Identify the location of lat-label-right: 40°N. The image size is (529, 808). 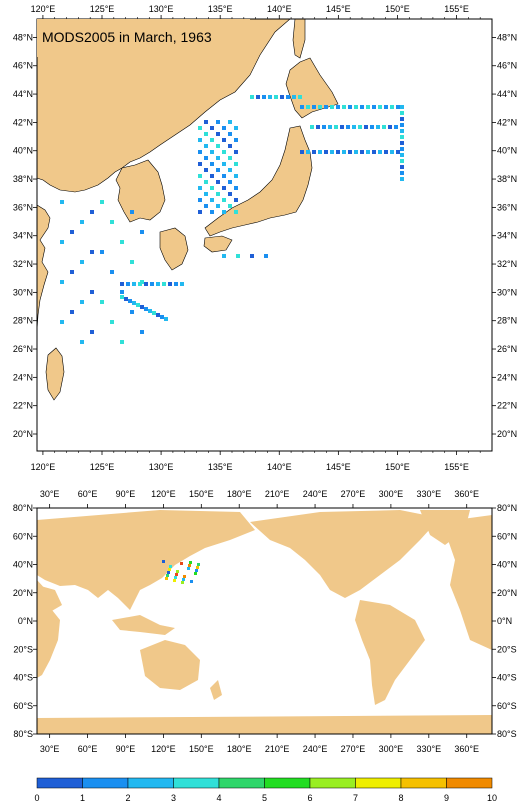
(507, 151).